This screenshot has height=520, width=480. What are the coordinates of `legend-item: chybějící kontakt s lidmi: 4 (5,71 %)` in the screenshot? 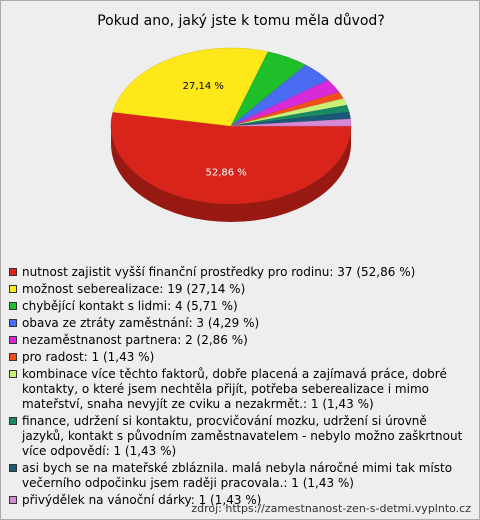 It's located at (239, 306).